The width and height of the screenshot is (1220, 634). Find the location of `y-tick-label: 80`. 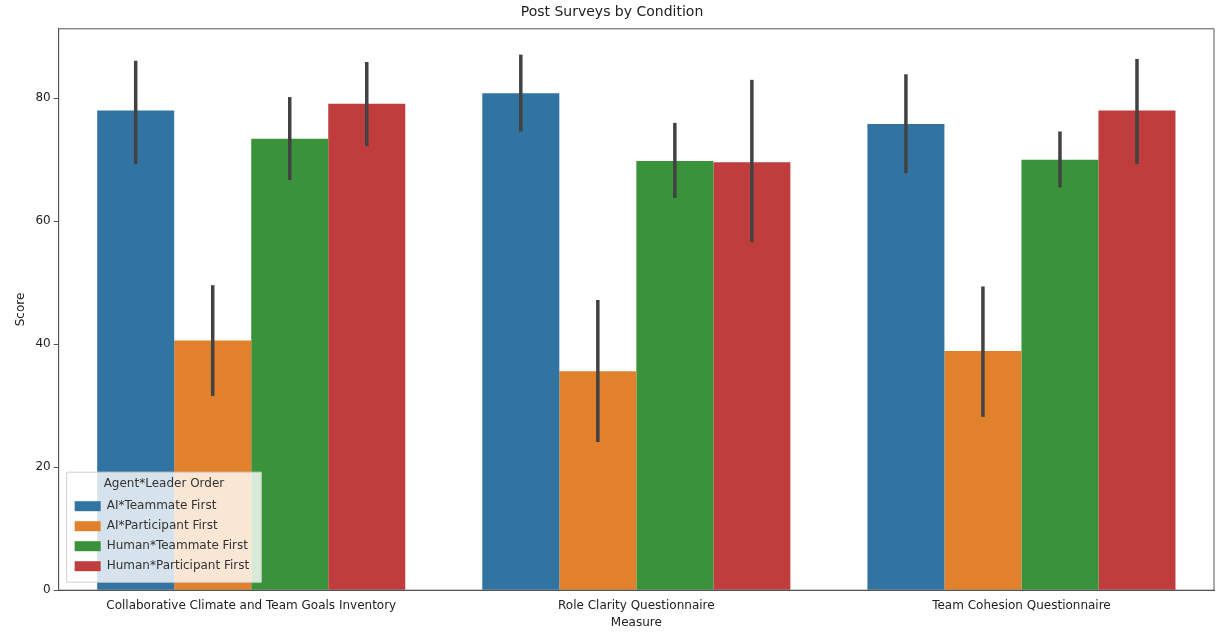

y-tick-label: 80 is located at coordinates (43, 97).